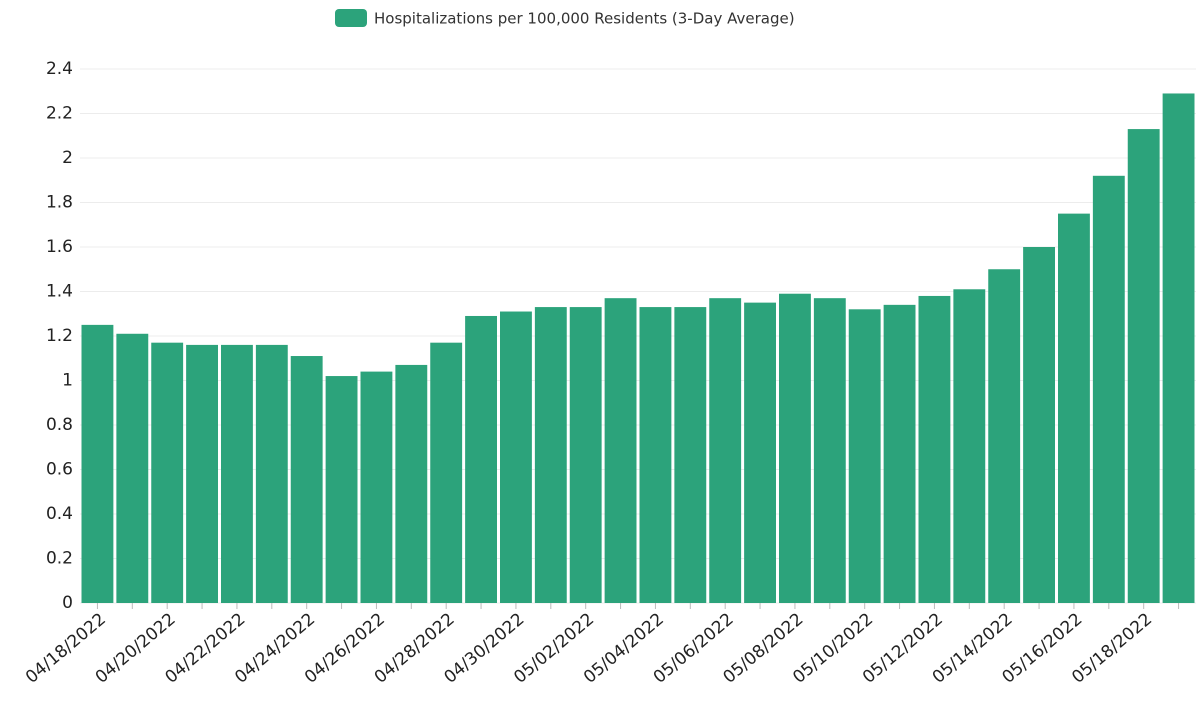  What do you see at coordinates (59, 203) in the screenshot?
I see `y-tick-label: 1.8` at bounding box center [59, 203].